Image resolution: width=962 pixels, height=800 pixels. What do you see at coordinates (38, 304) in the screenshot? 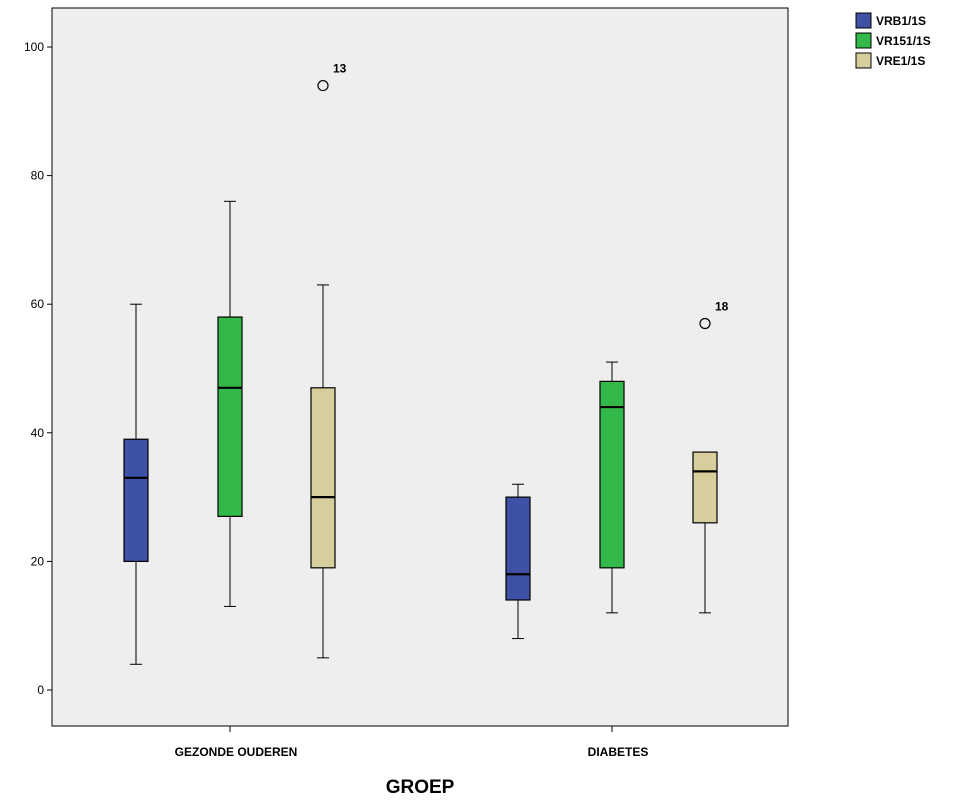
I see `y-tick-label: 60` at bounding box center [38, 304].